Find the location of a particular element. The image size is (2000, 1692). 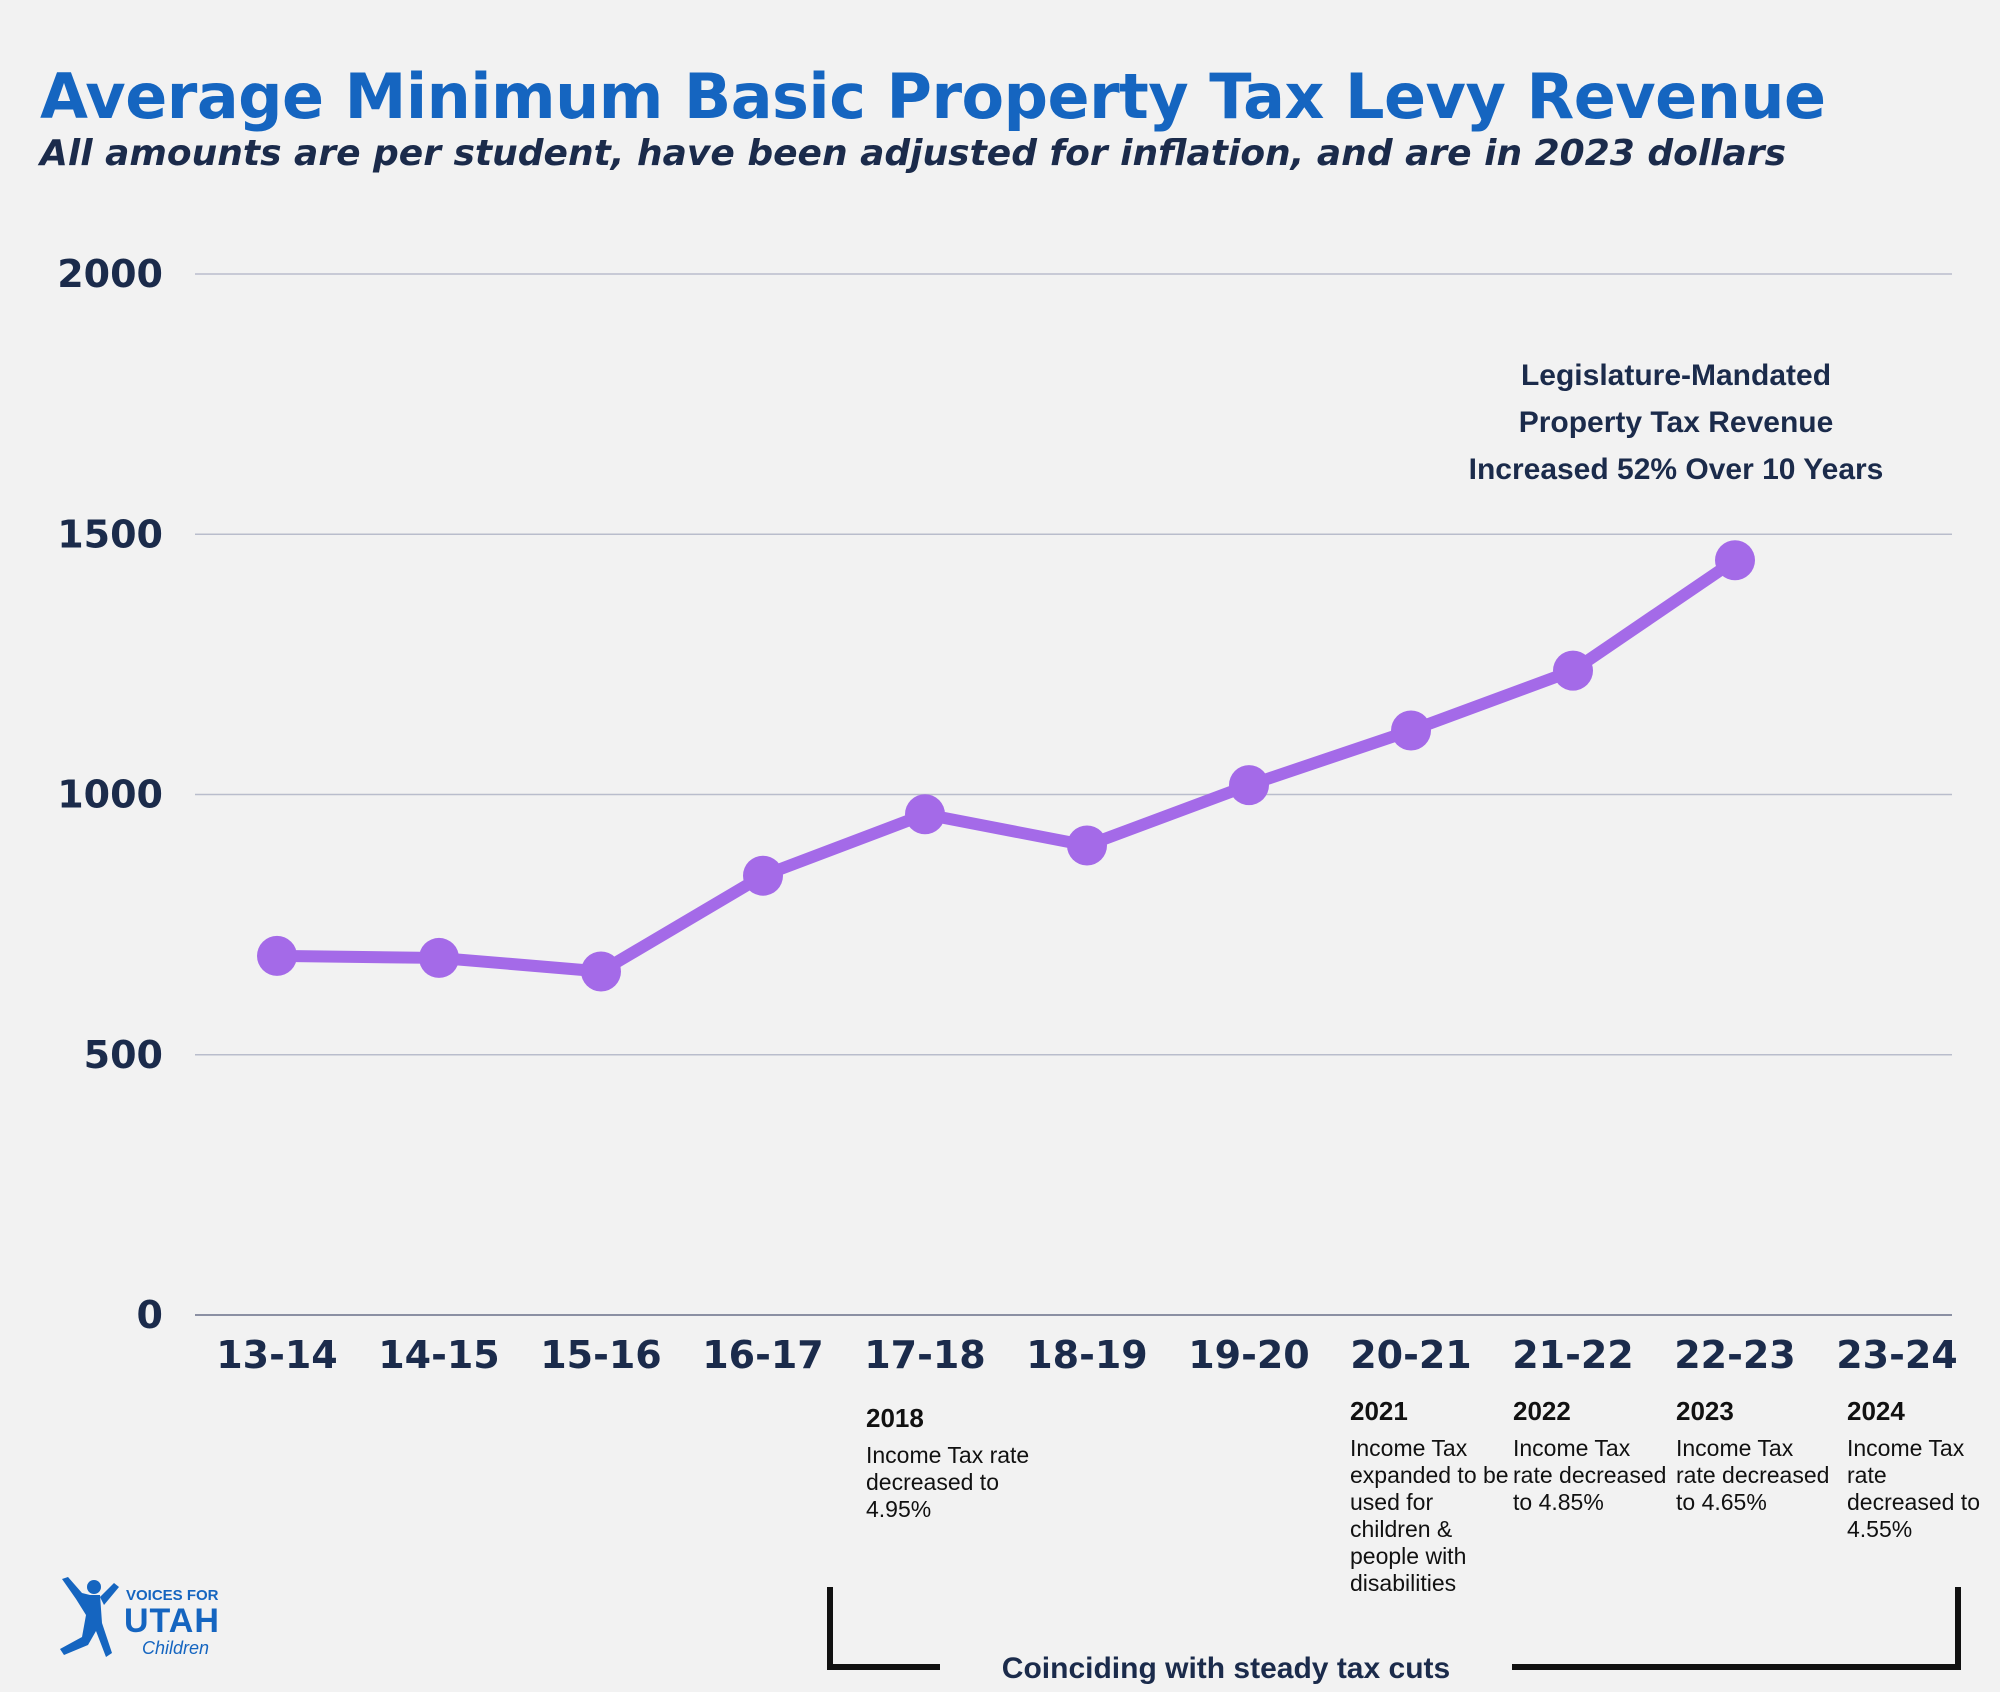

note-year: 2021 is located at coordinates (1379, 1411).